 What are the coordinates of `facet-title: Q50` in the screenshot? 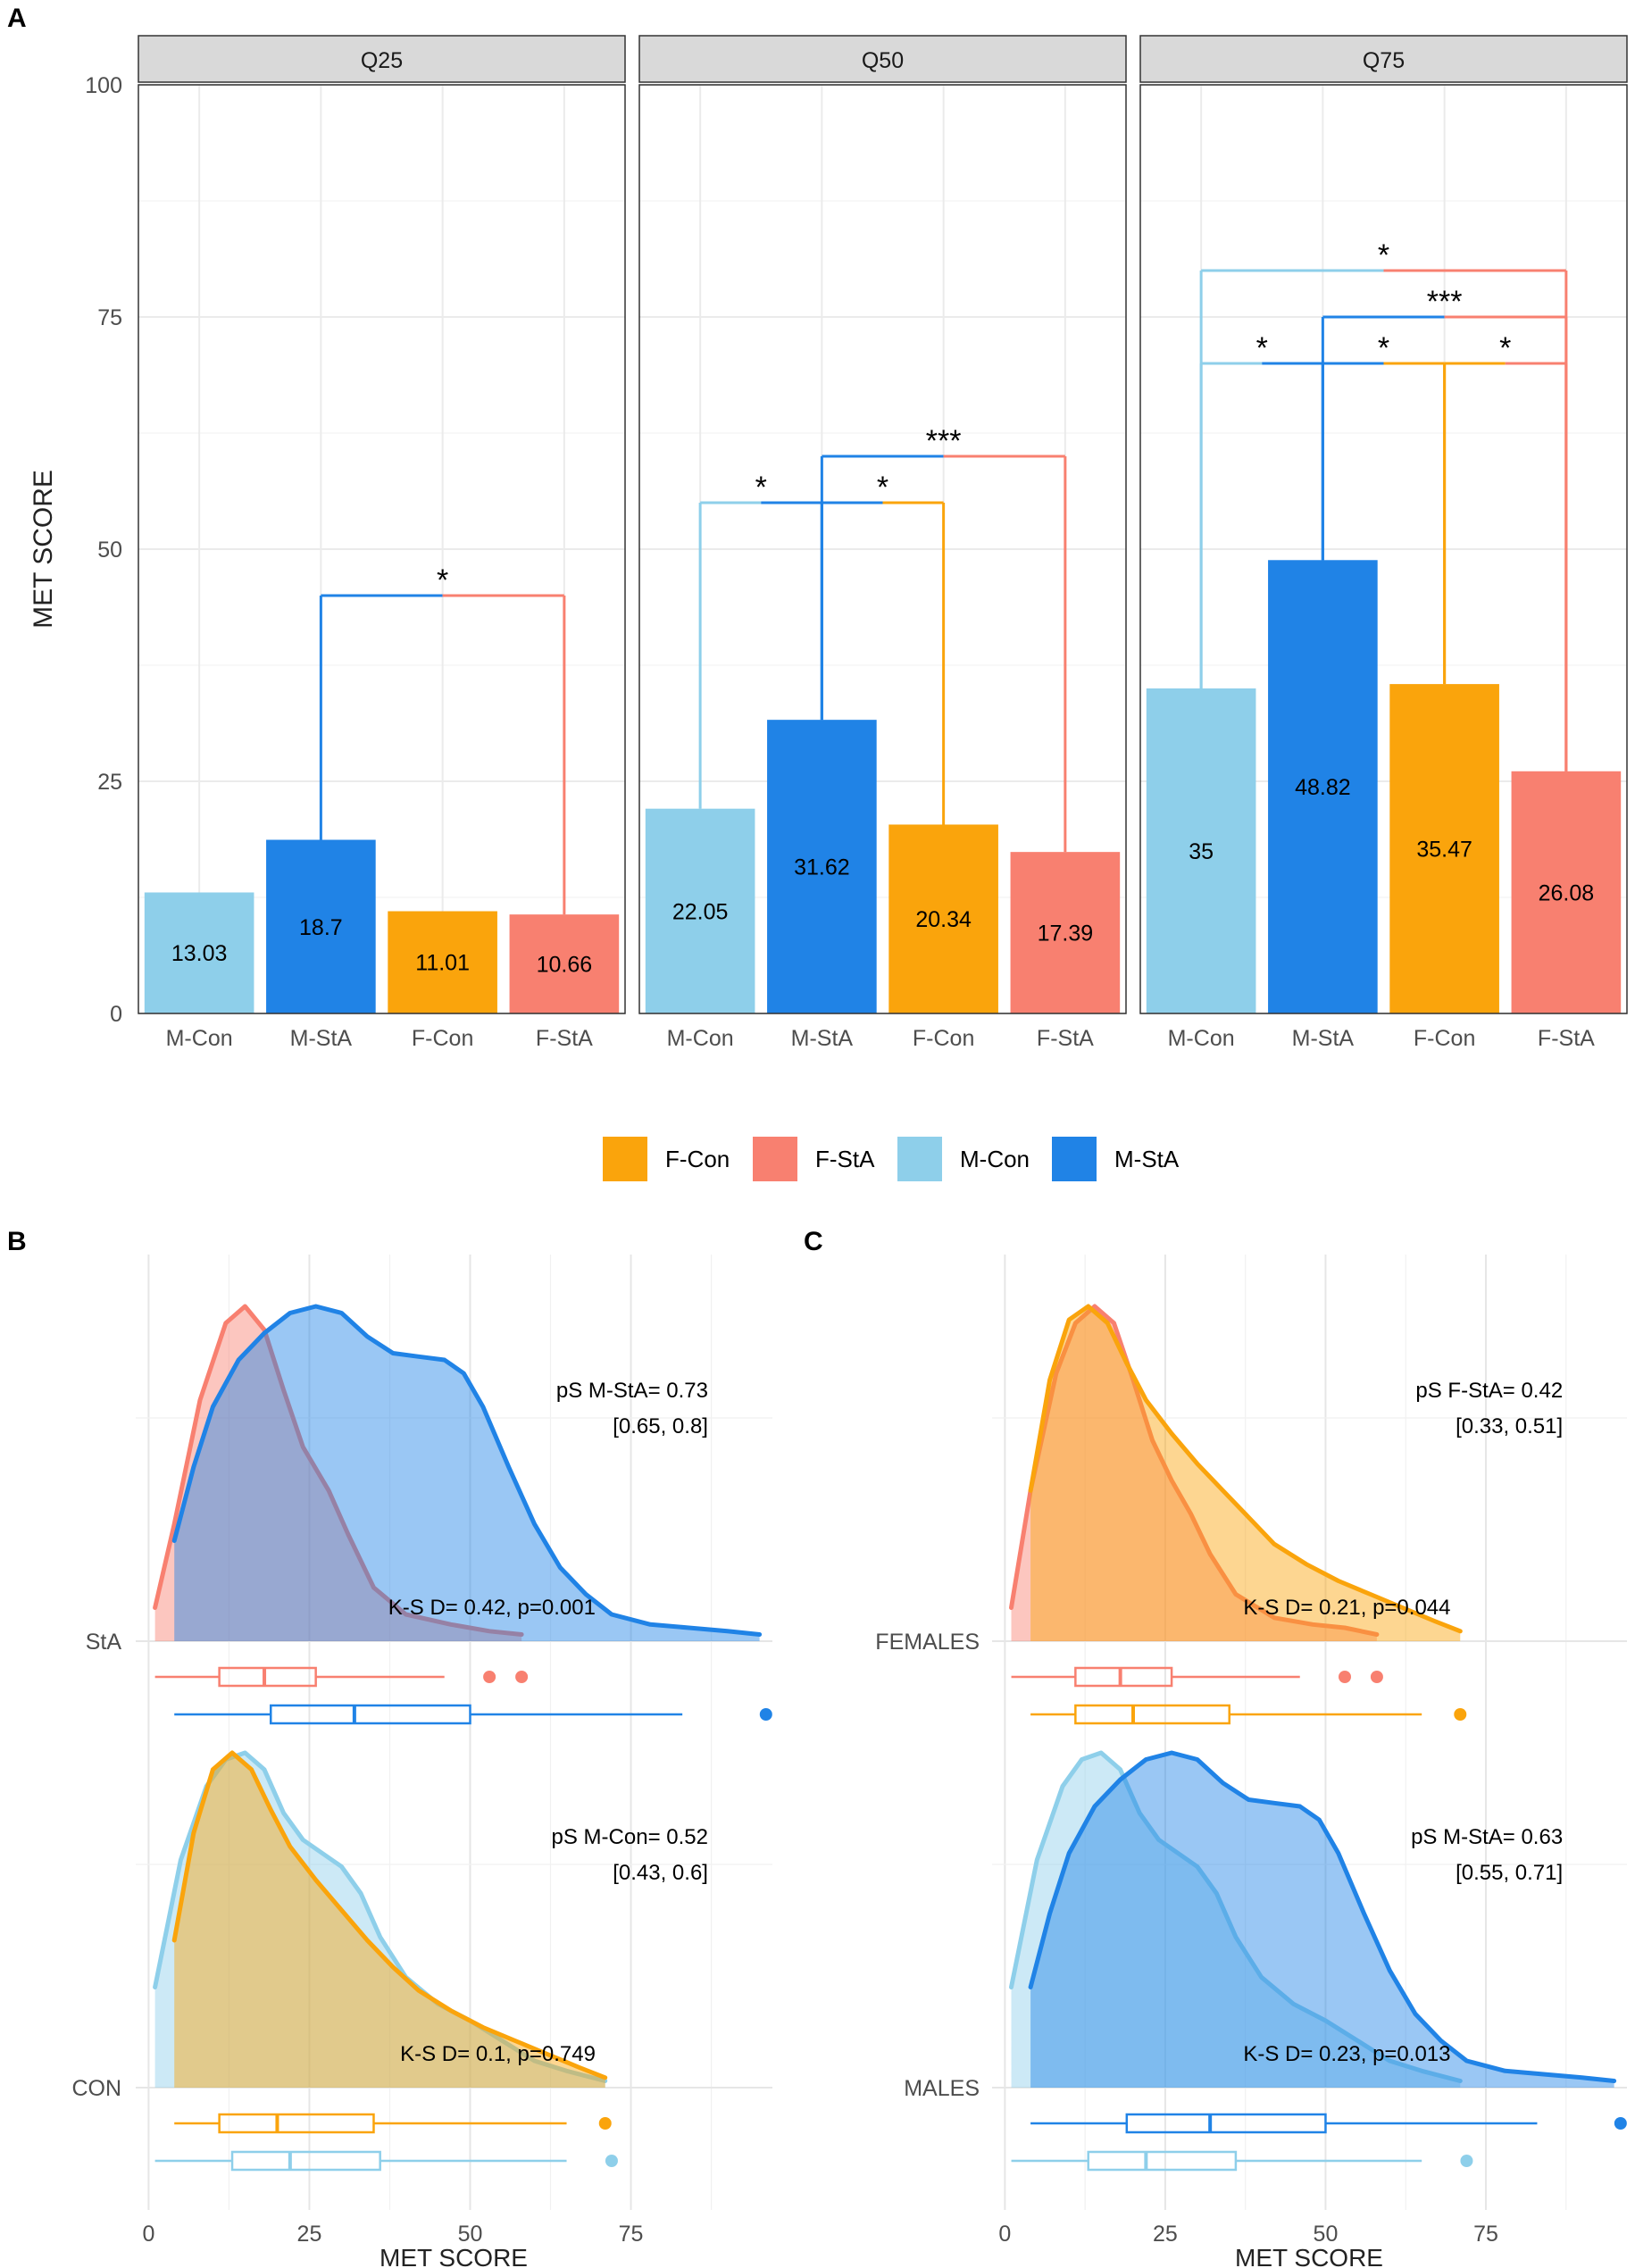 It's located at (883, 60).